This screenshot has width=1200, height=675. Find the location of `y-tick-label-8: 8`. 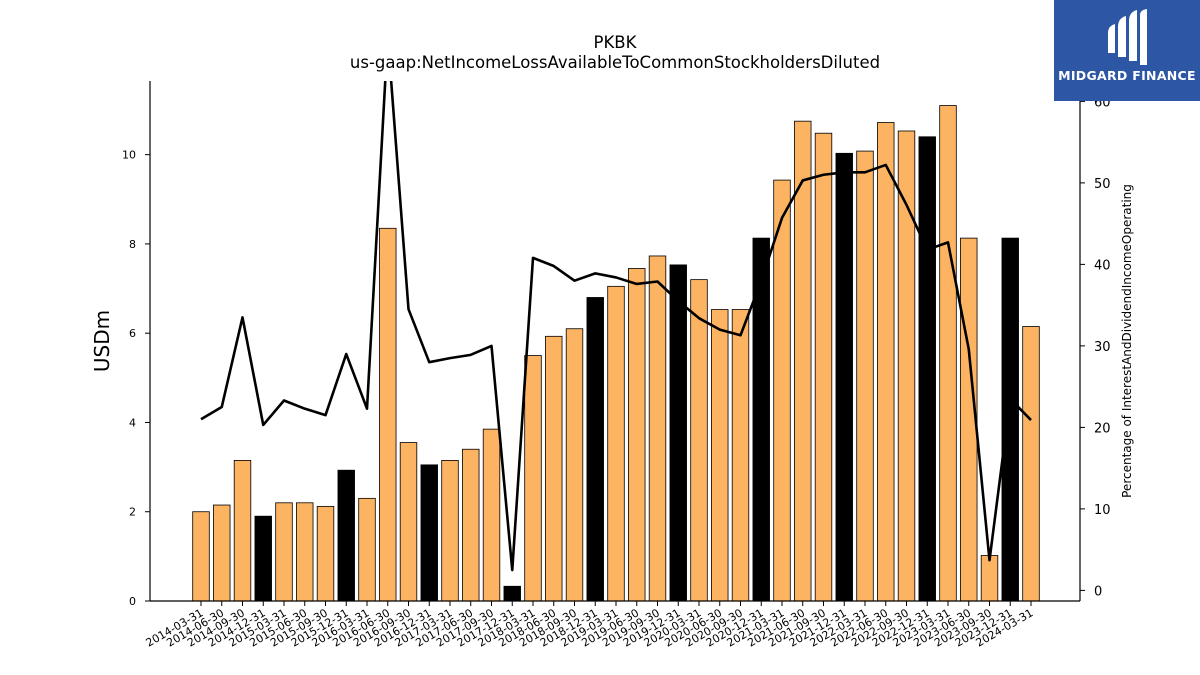

y-tick-label-8: 8 is located at coordinates (132, 244).